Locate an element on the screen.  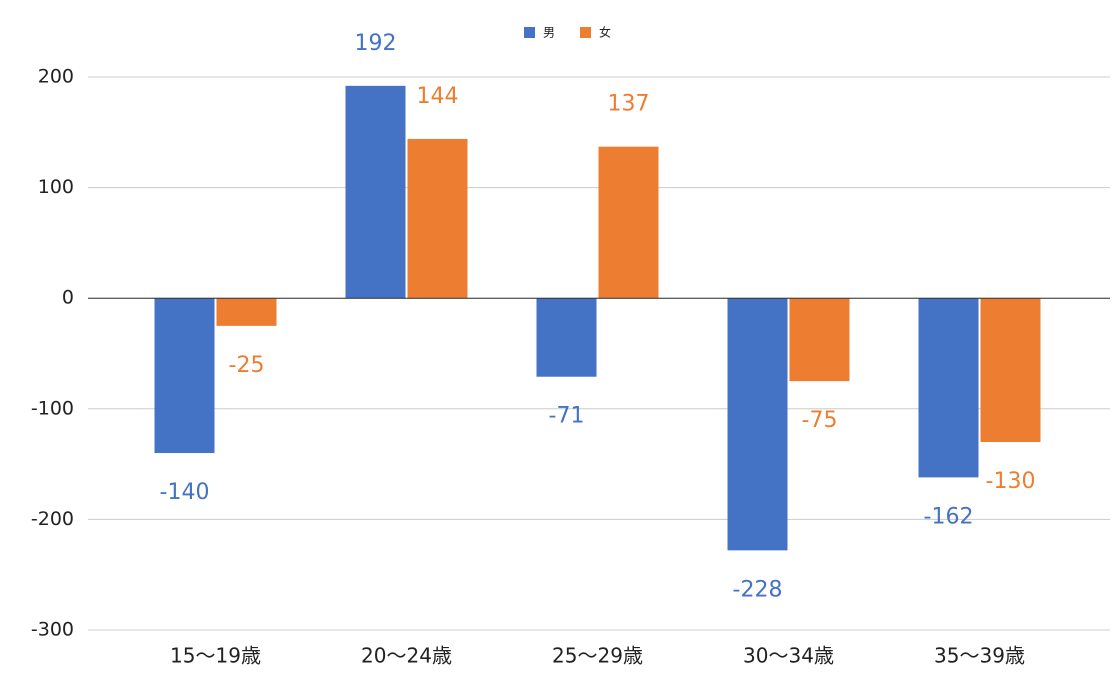
x-tick-label: 20～24歳 is located at coordinates (406, 656).